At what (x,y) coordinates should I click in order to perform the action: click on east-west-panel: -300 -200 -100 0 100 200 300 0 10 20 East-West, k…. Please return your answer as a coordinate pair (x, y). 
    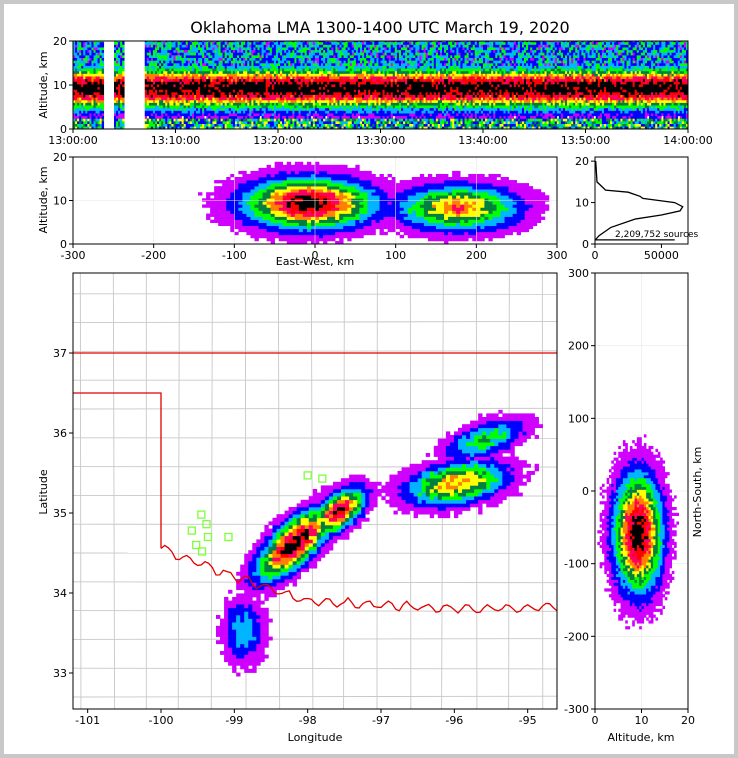
    Looking at the image, I should click on (302, 209).